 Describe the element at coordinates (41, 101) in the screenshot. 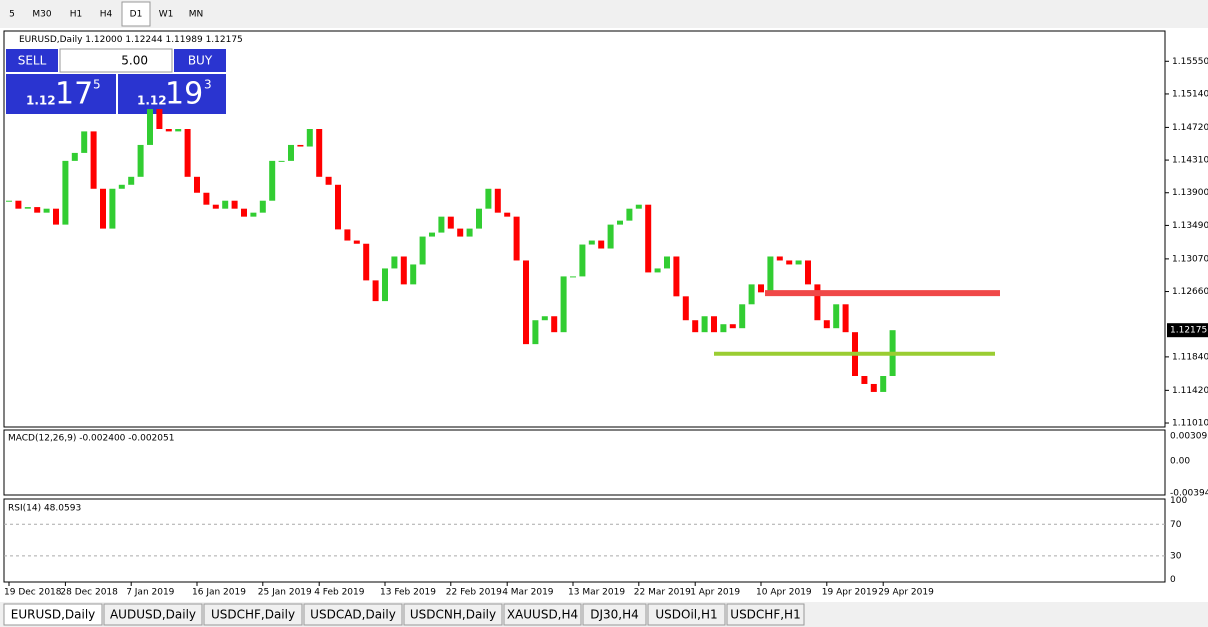

I see `bid-big: 1.12` at that location.